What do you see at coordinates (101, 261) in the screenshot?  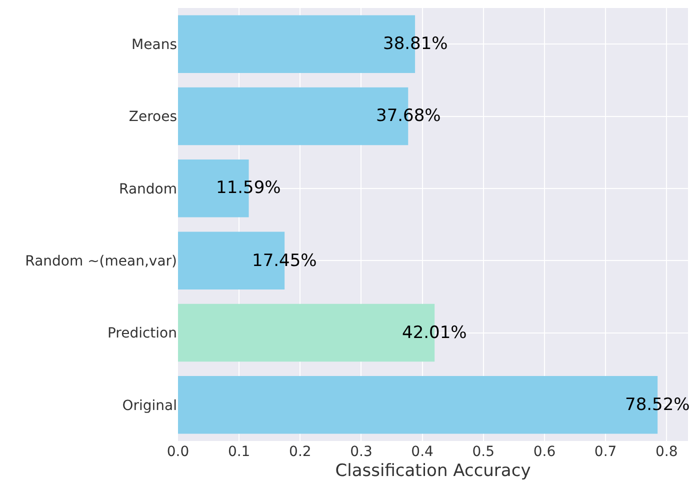 I see `y-tick-label: Random ~(mean,var)` at bounding box center [101, 261].